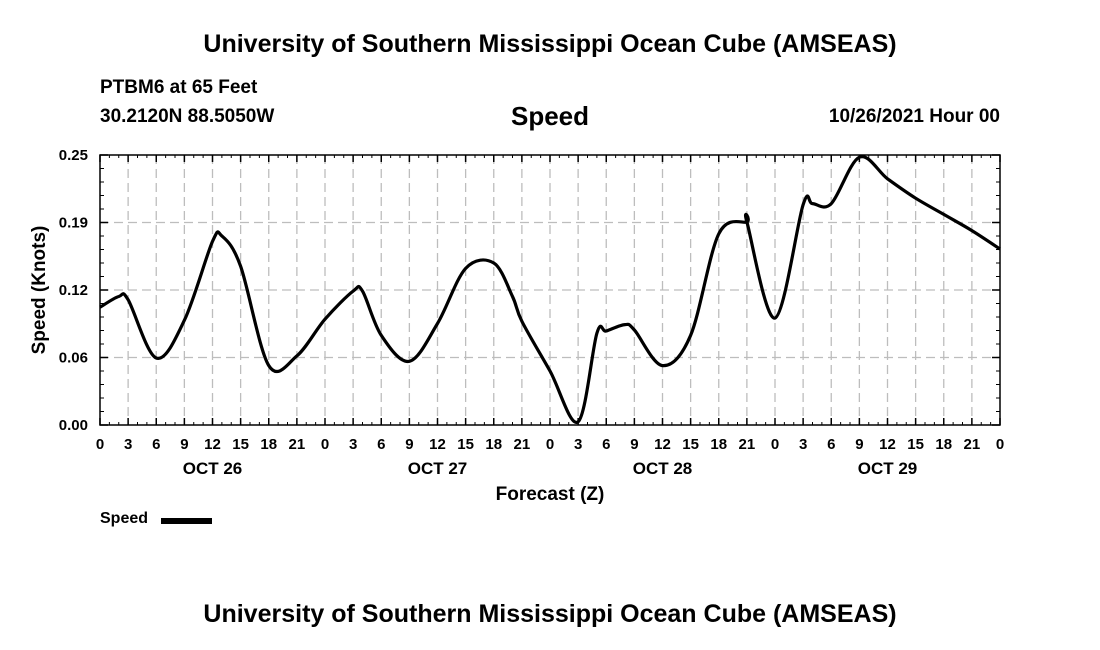 The image size is (1100, 650). I want to click on legend-label: Speed, so click(124, 518).